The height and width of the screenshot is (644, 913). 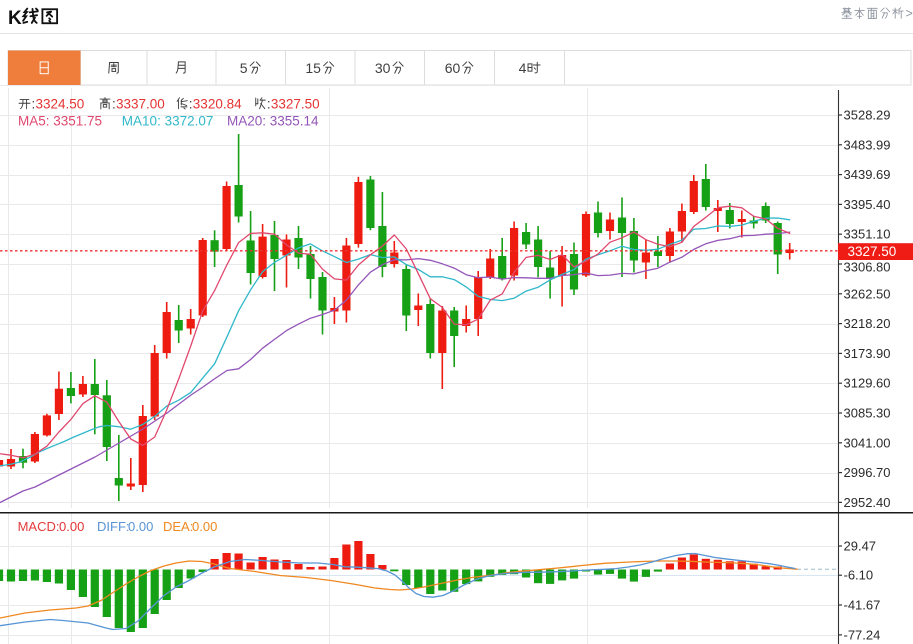 What do you see at coordinates (860, 546) in the screenshot?
I see `svg-text: 29.47` at bounding box center [860, 546].